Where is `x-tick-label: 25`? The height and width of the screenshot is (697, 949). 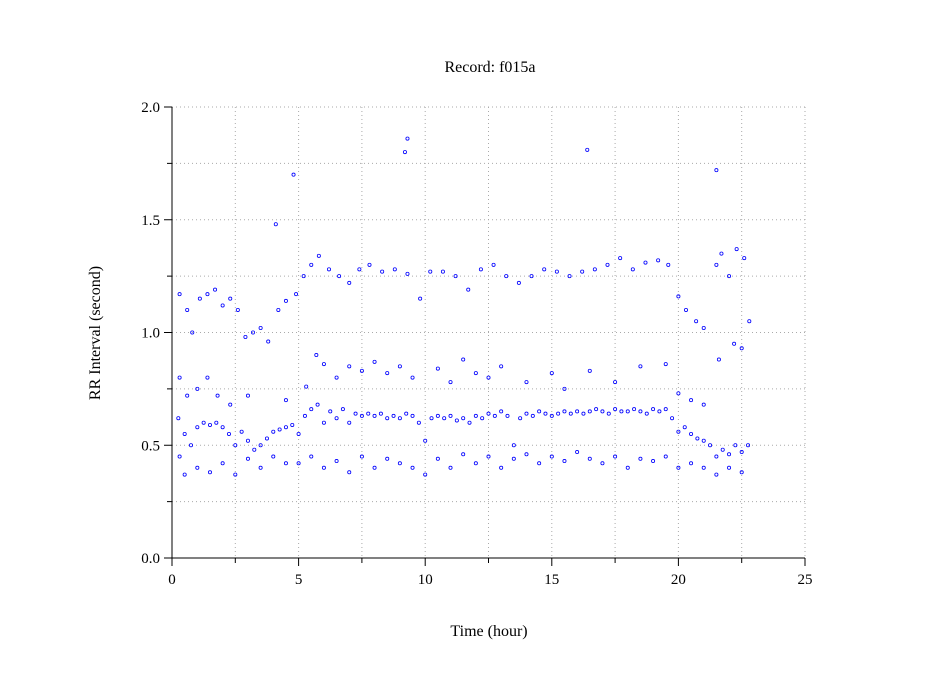
x-tick-label: 25 is located at coordinates (805, 580).